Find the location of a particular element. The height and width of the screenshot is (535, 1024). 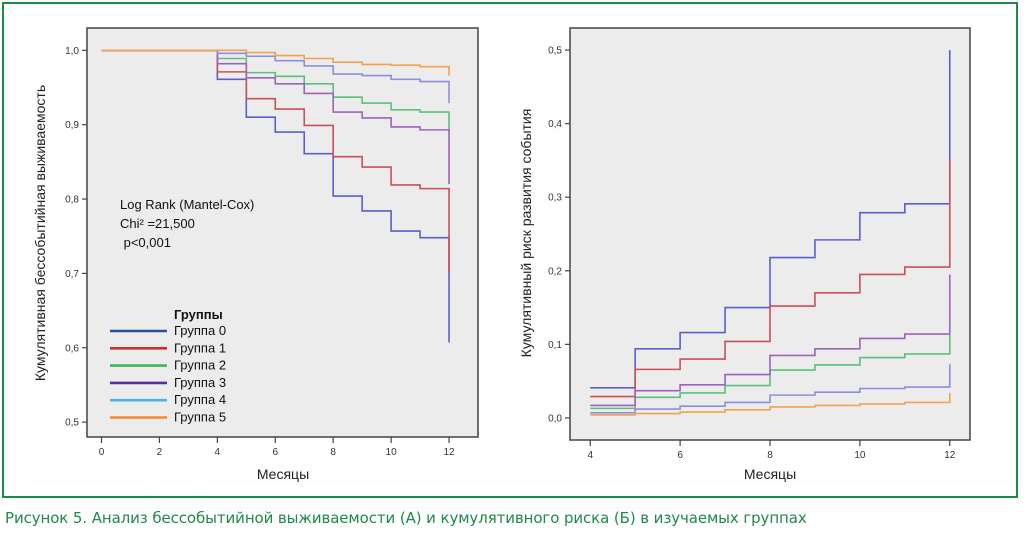

risk-y-tick-label: 0,3 is located at coordinates (555, 198).